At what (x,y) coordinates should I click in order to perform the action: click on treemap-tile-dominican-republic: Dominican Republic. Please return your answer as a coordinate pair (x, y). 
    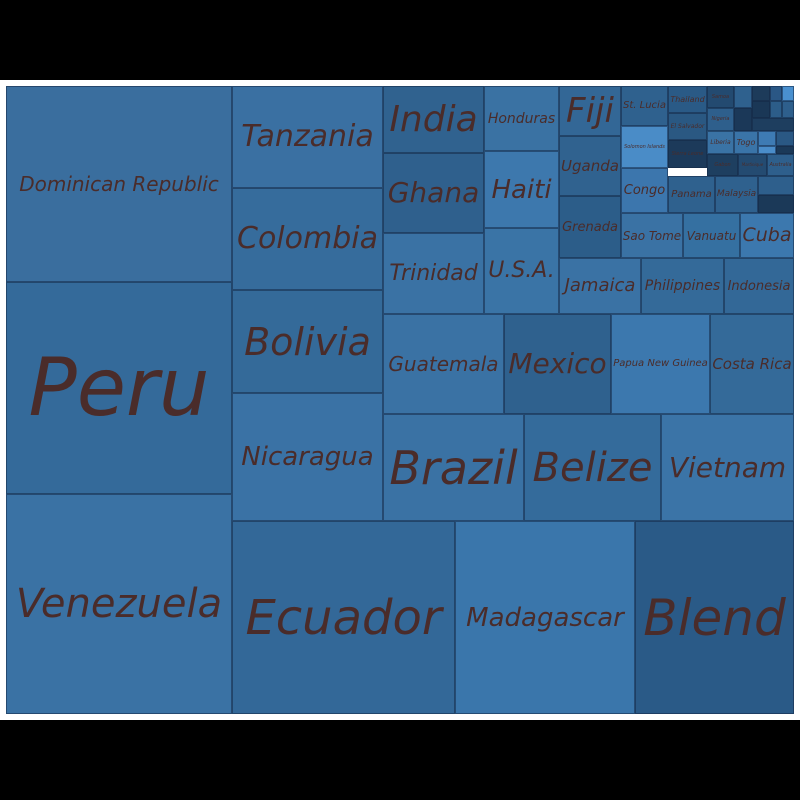
    Looking at the image, I should click on (119, 184).